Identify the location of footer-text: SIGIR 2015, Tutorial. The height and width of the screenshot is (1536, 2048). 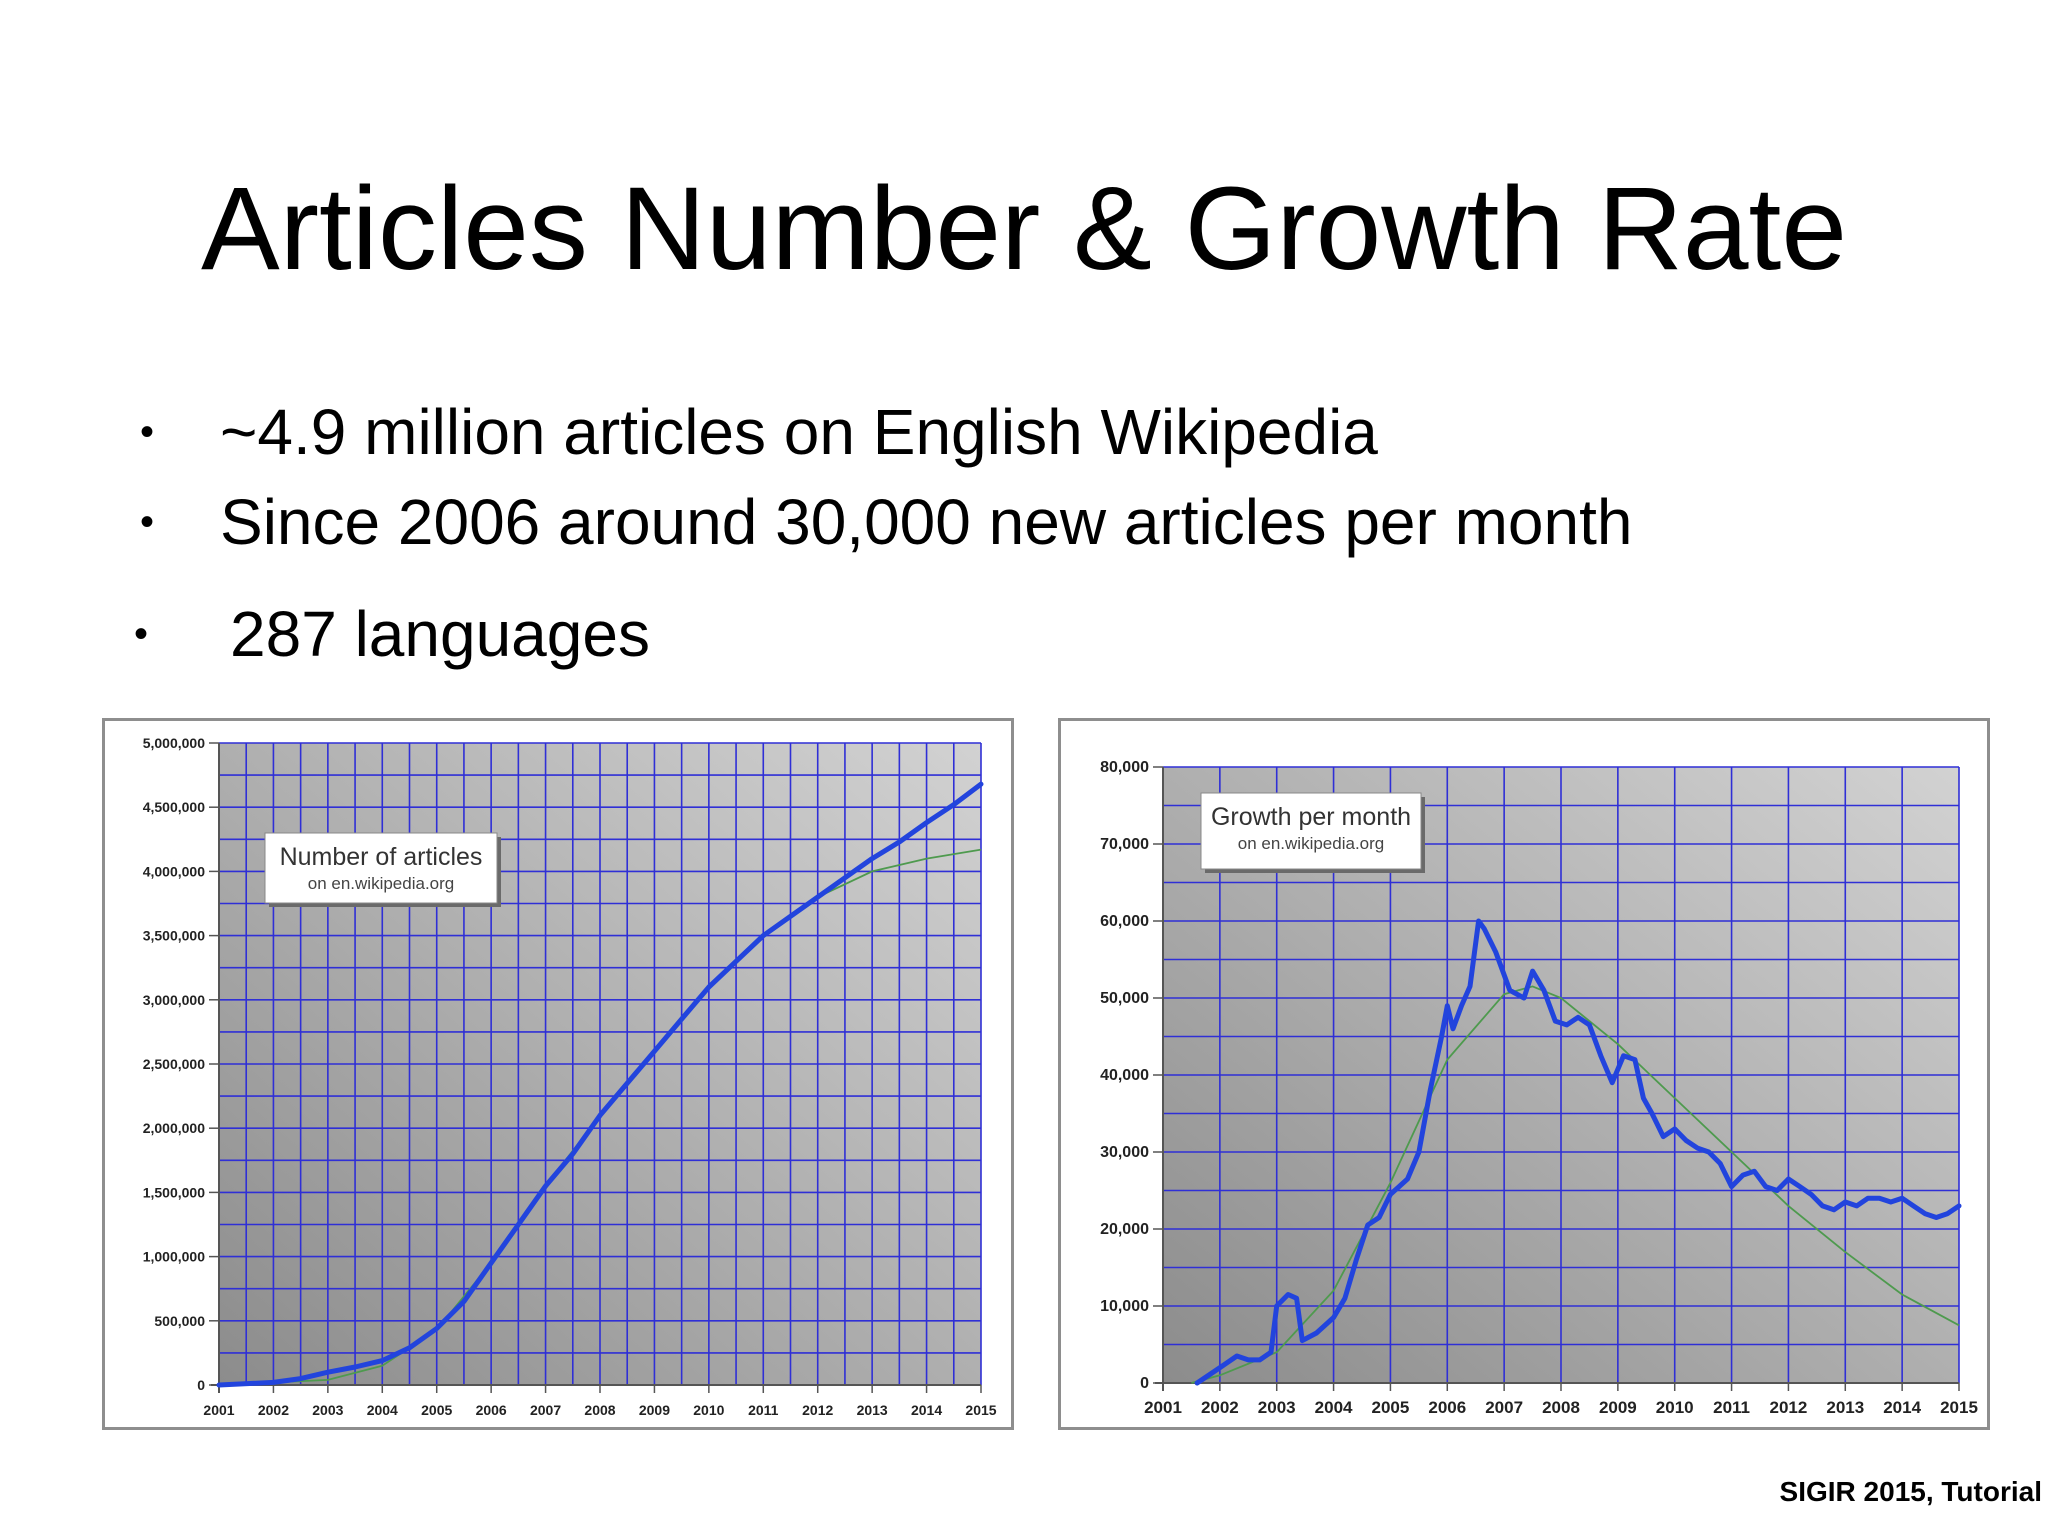
(1910, 1491).